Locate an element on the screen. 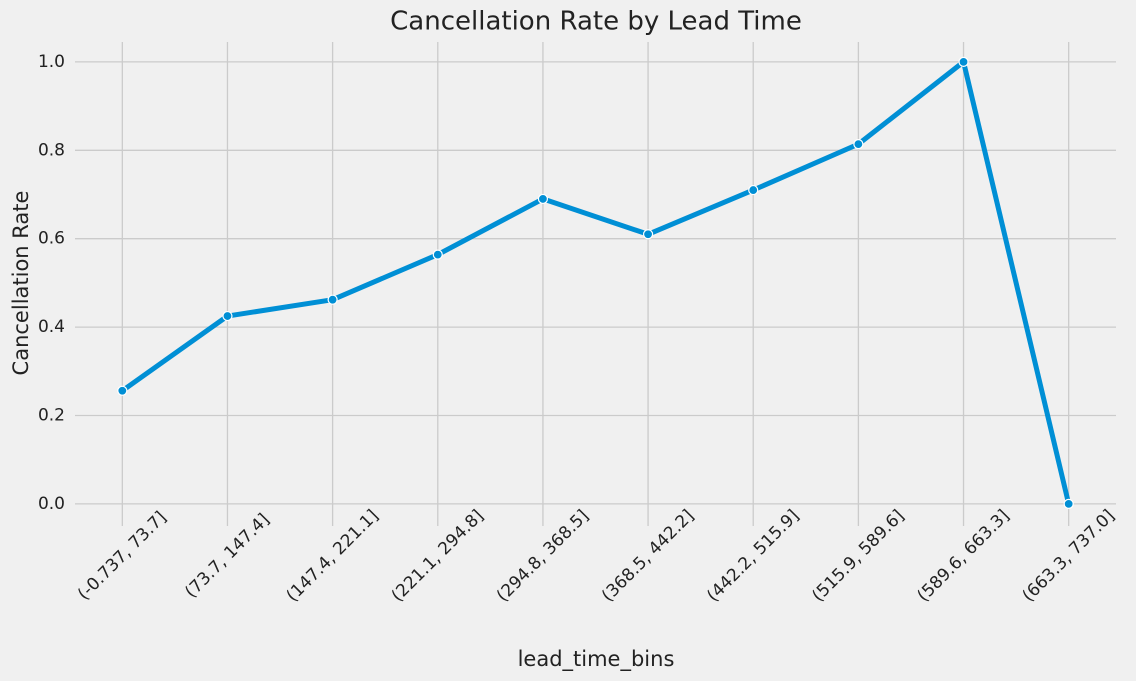  y-tick-label: 0.6 is located at coordinates (51, 239).